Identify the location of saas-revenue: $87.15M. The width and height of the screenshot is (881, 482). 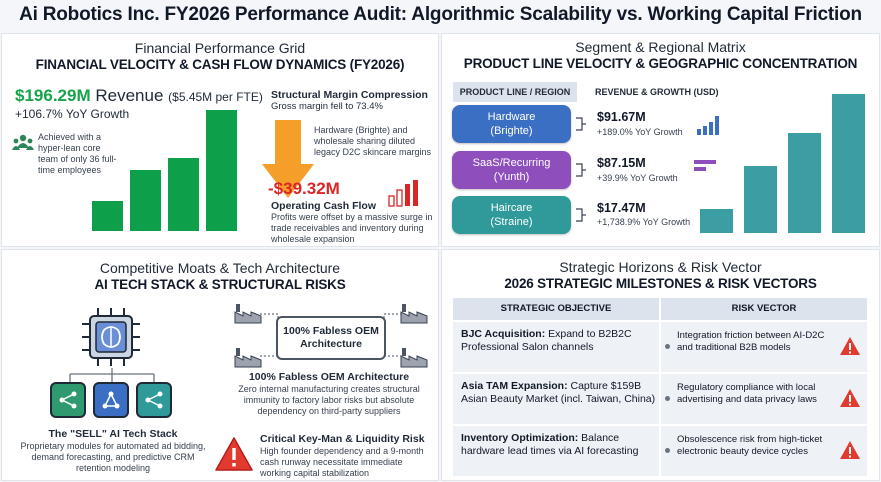
(621, 163).